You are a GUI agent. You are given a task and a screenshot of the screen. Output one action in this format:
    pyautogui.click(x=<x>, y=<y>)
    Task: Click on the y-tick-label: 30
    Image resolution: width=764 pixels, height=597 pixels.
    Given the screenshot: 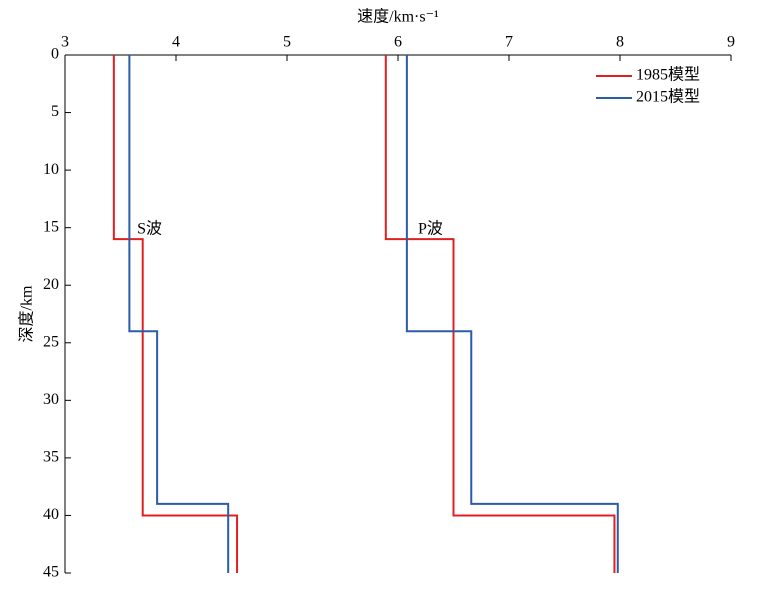 What is the action you would take?
    pyautogui.click(x=51, y=399)
    